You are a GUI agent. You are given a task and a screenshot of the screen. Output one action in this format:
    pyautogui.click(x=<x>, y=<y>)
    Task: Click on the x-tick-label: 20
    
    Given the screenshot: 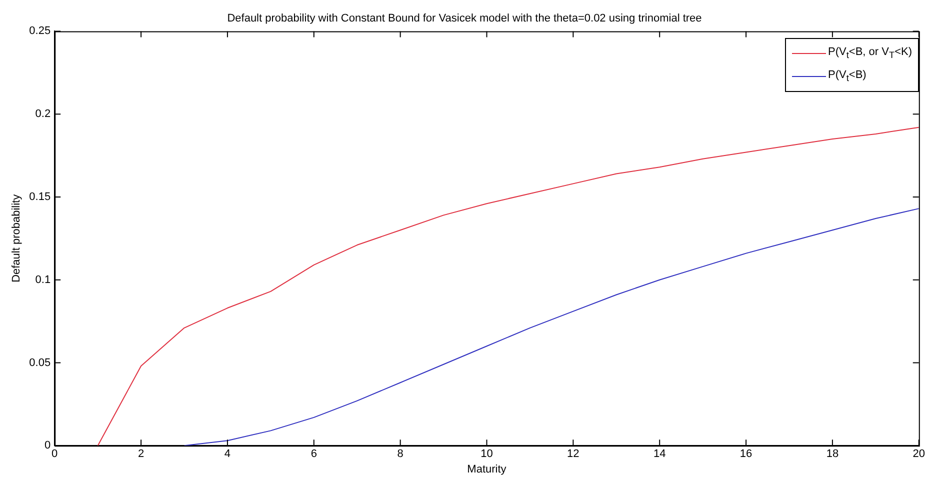 What is the action you would take?
    pyautogui.click(x=919, y=454)
    